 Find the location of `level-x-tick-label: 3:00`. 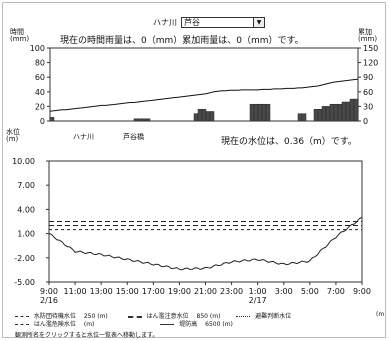

level-x-tick-label: 3:00 is located at coordinates (284, 291).